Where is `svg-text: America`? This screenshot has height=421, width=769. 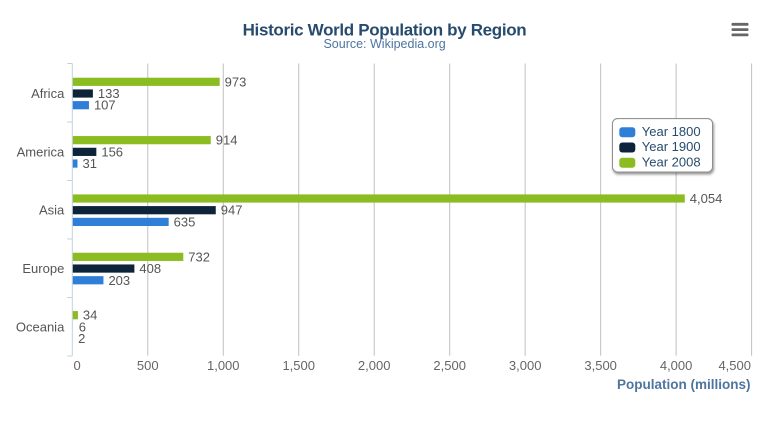
svg-text: America is located at coordinates (41, 151).